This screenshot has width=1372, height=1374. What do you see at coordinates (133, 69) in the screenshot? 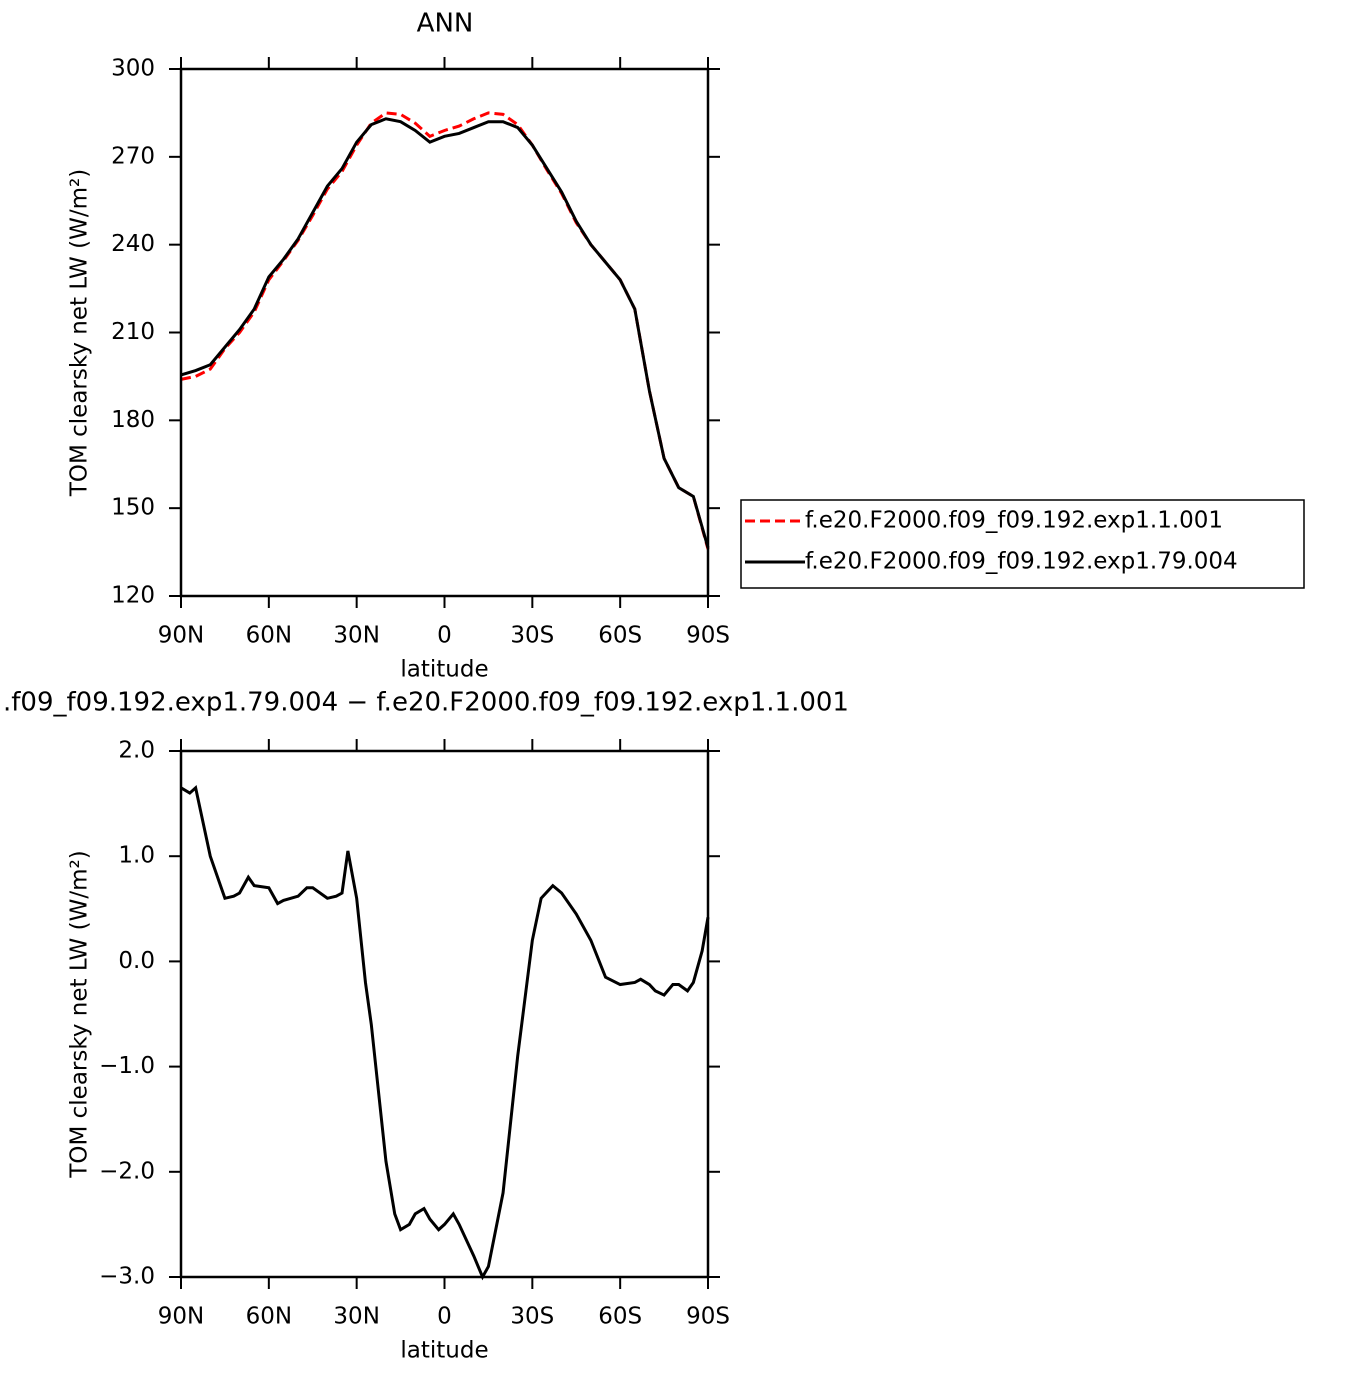
I see `y-tick-label: 300` at bounding box center [133, 69].